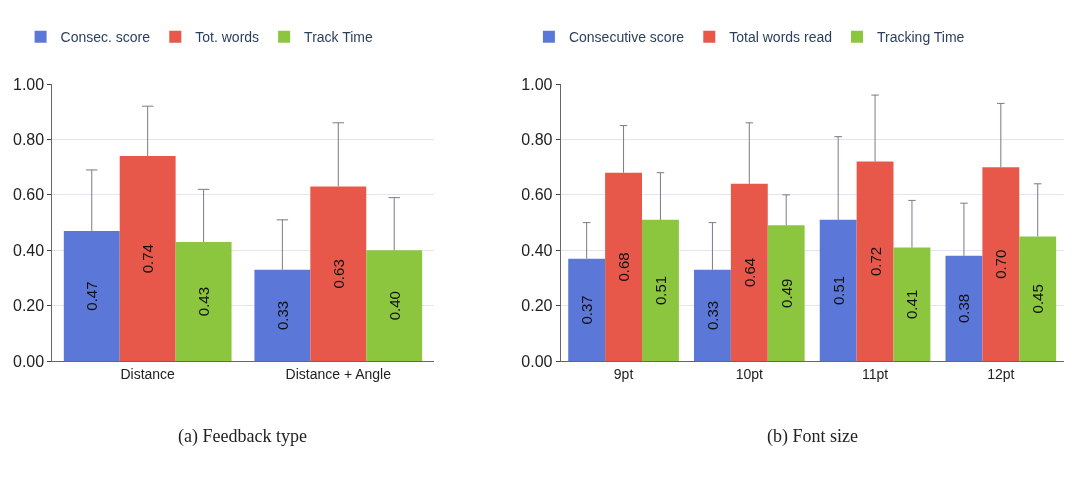  What do you see at coordinates (781, 37) in the screenshot?
I see `legend-label: Total words read` at bounding box center [781, 37].